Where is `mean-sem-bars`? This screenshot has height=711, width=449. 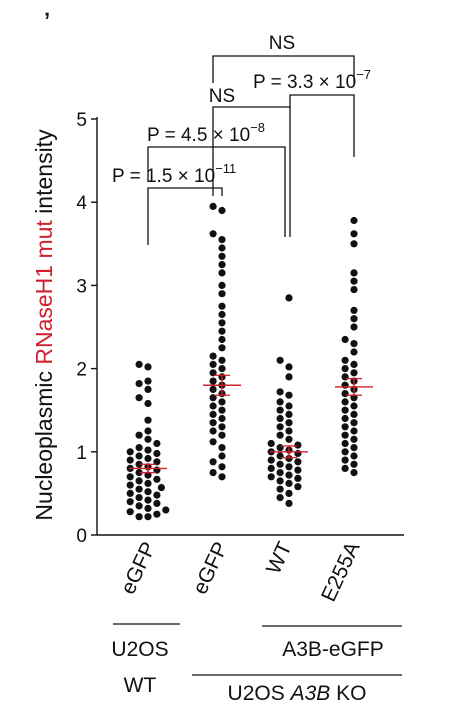 mean-sem-bars is located at coordinates (251, 424).